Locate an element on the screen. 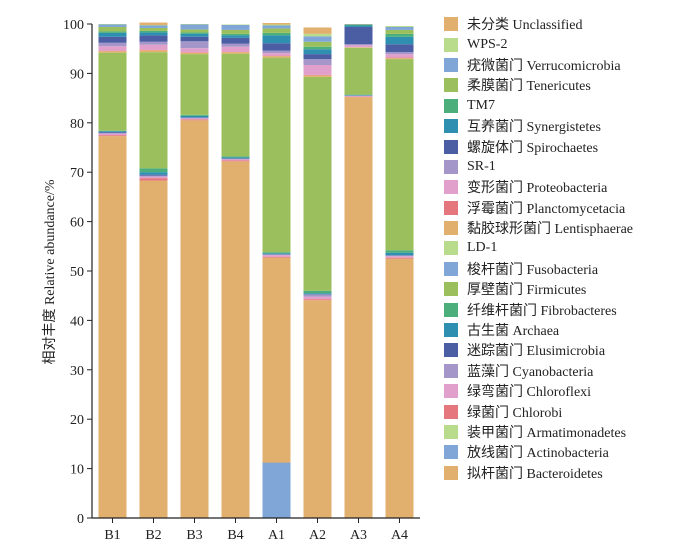 Image resolution: width=700 pixels, height=553 pixels. x-tick-label: A1 is located at coordinates (276, 535).